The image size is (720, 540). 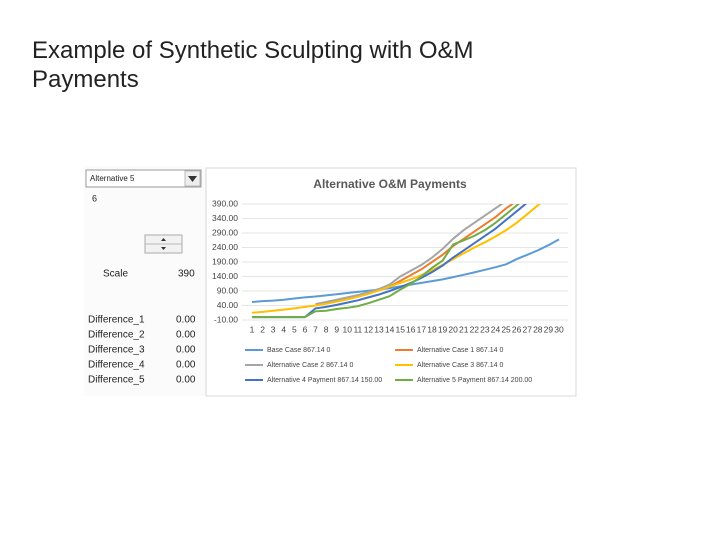 What do you see at coordinates (538, 329) in the screenshot?
I see `x-tick-label: 28` at bounding box center [538, 329].